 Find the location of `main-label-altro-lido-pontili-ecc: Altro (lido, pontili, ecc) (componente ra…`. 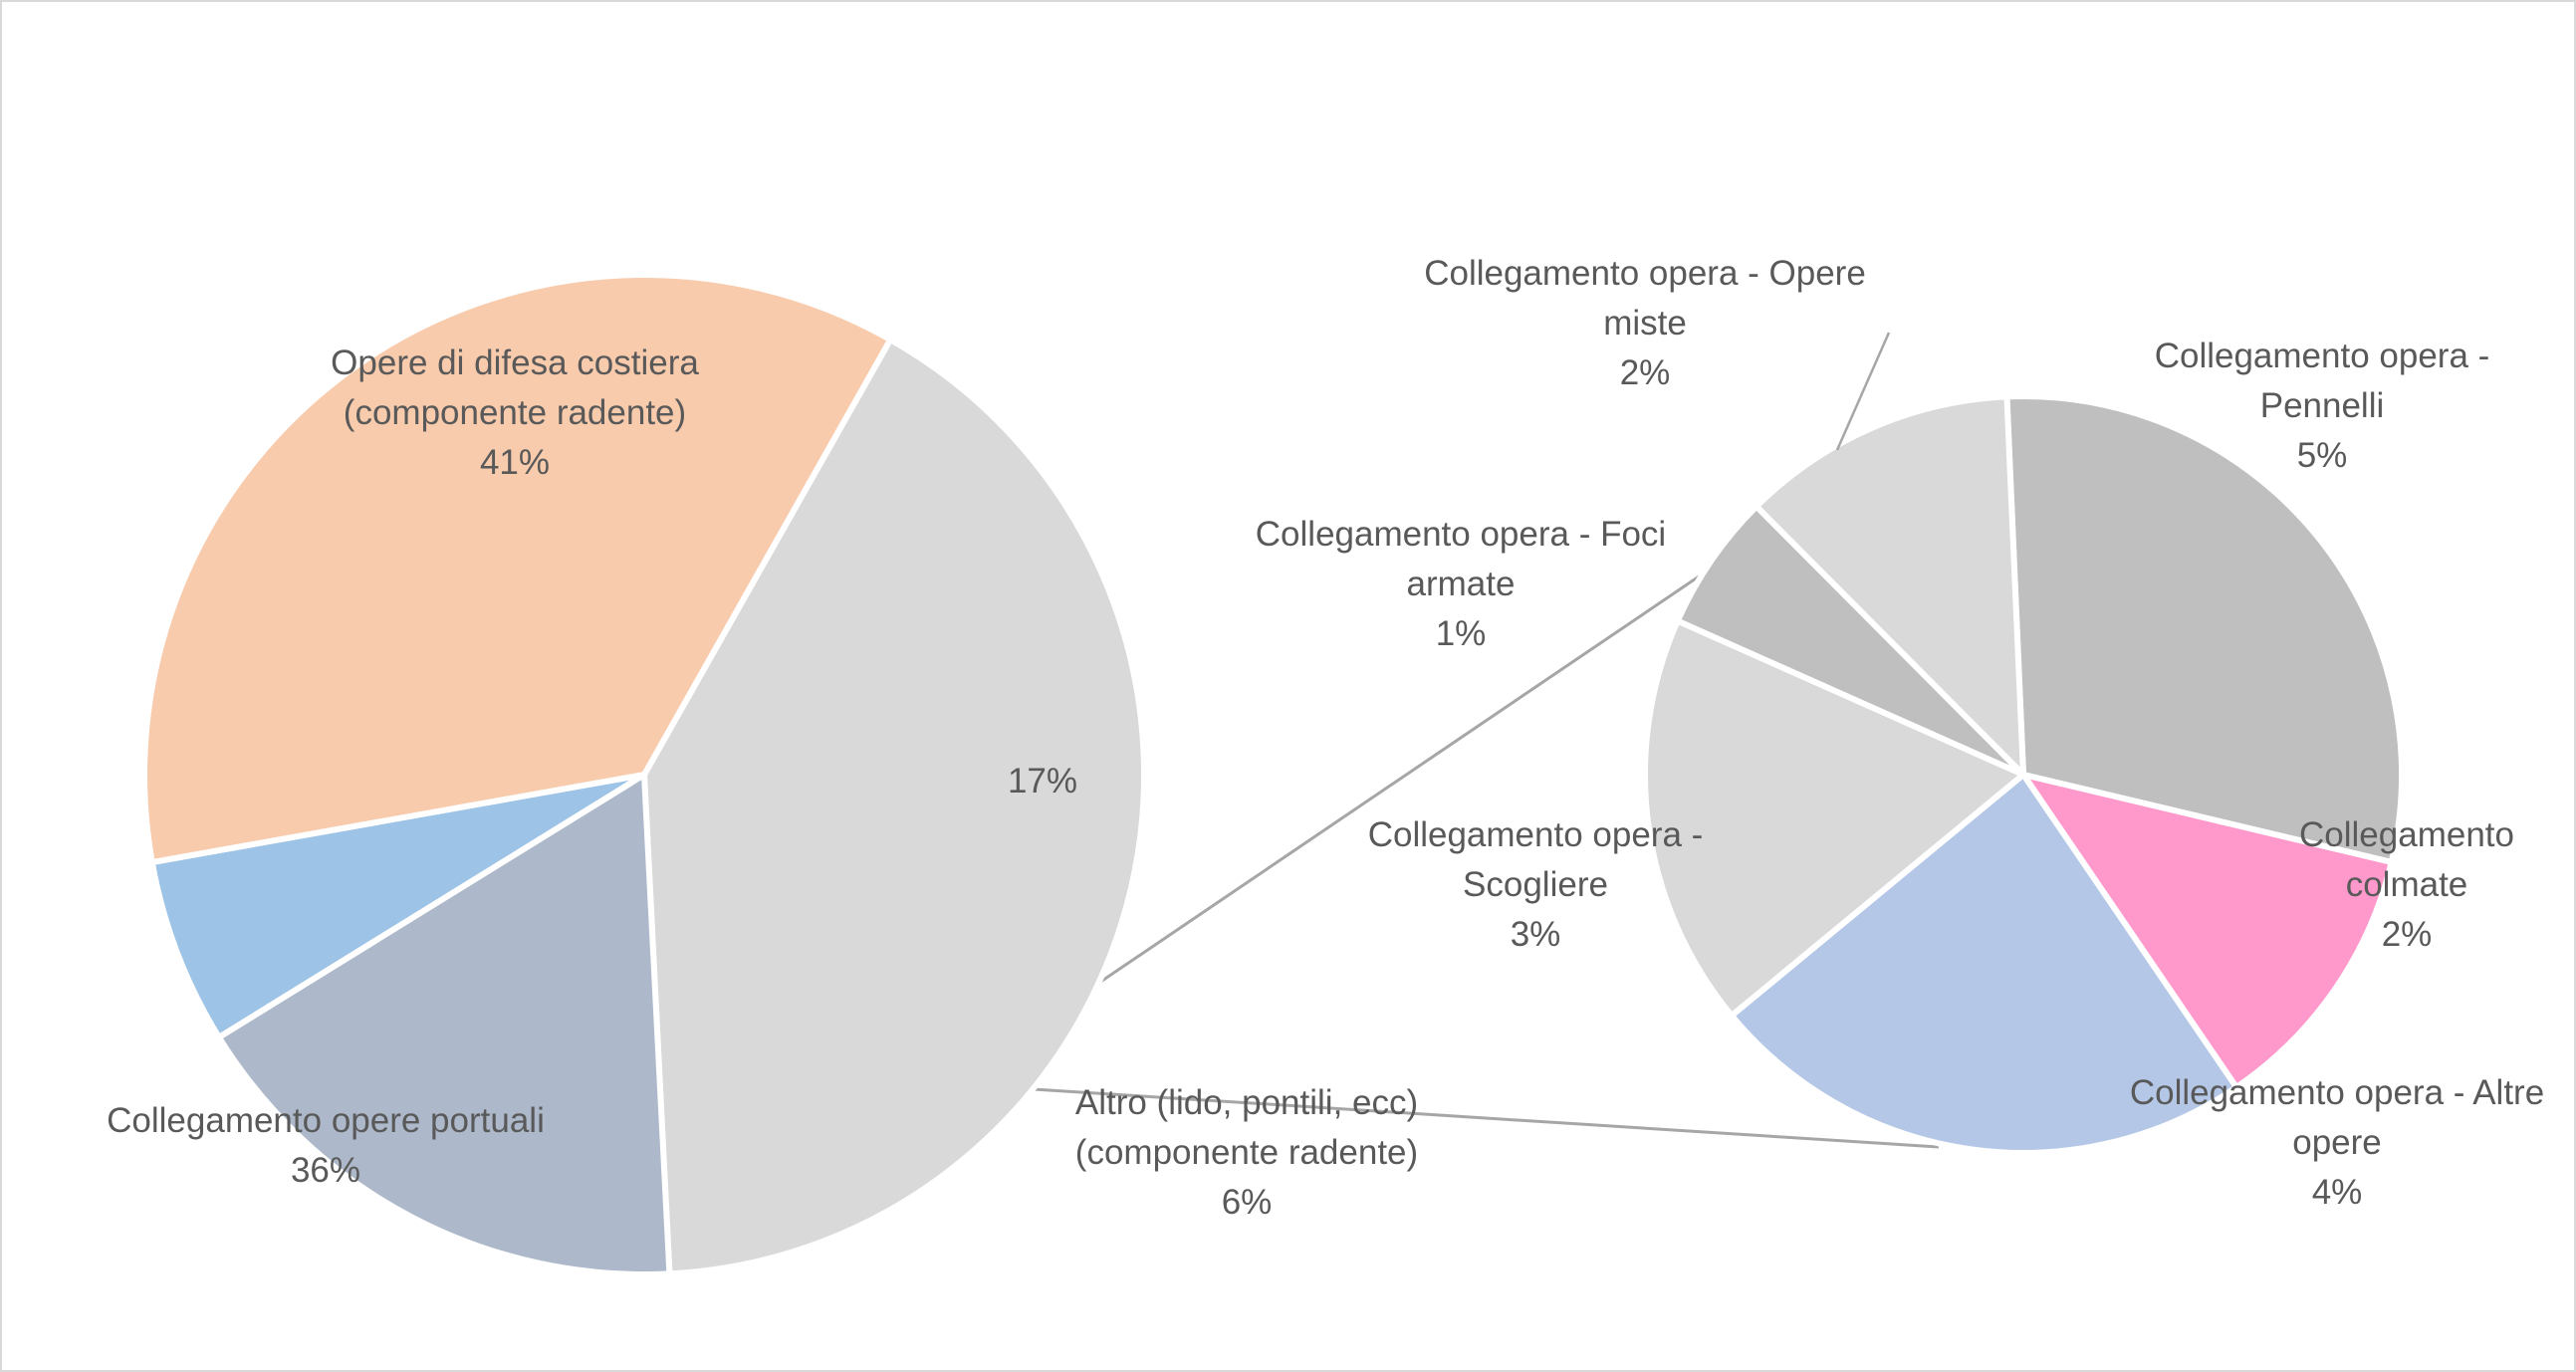

main-label-altro-lido-pontili-ecc: Altro (lido, pontili, ecc) (componente ra… is located at coordinates (1246, 1152).